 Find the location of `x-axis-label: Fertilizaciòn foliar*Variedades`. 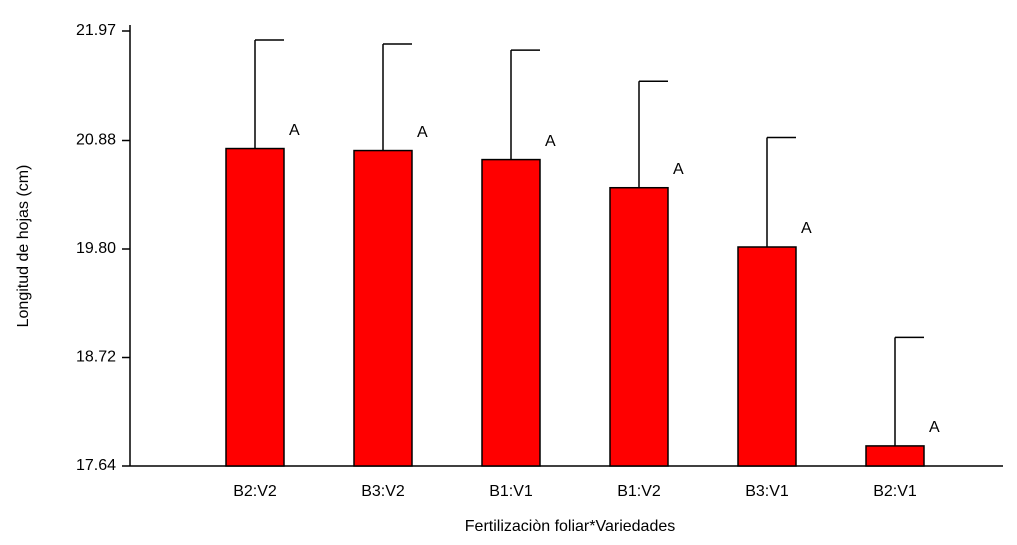

x-axis-label: Fertilizaciòn foliar*Variedades is located at coordinates (570, 526).